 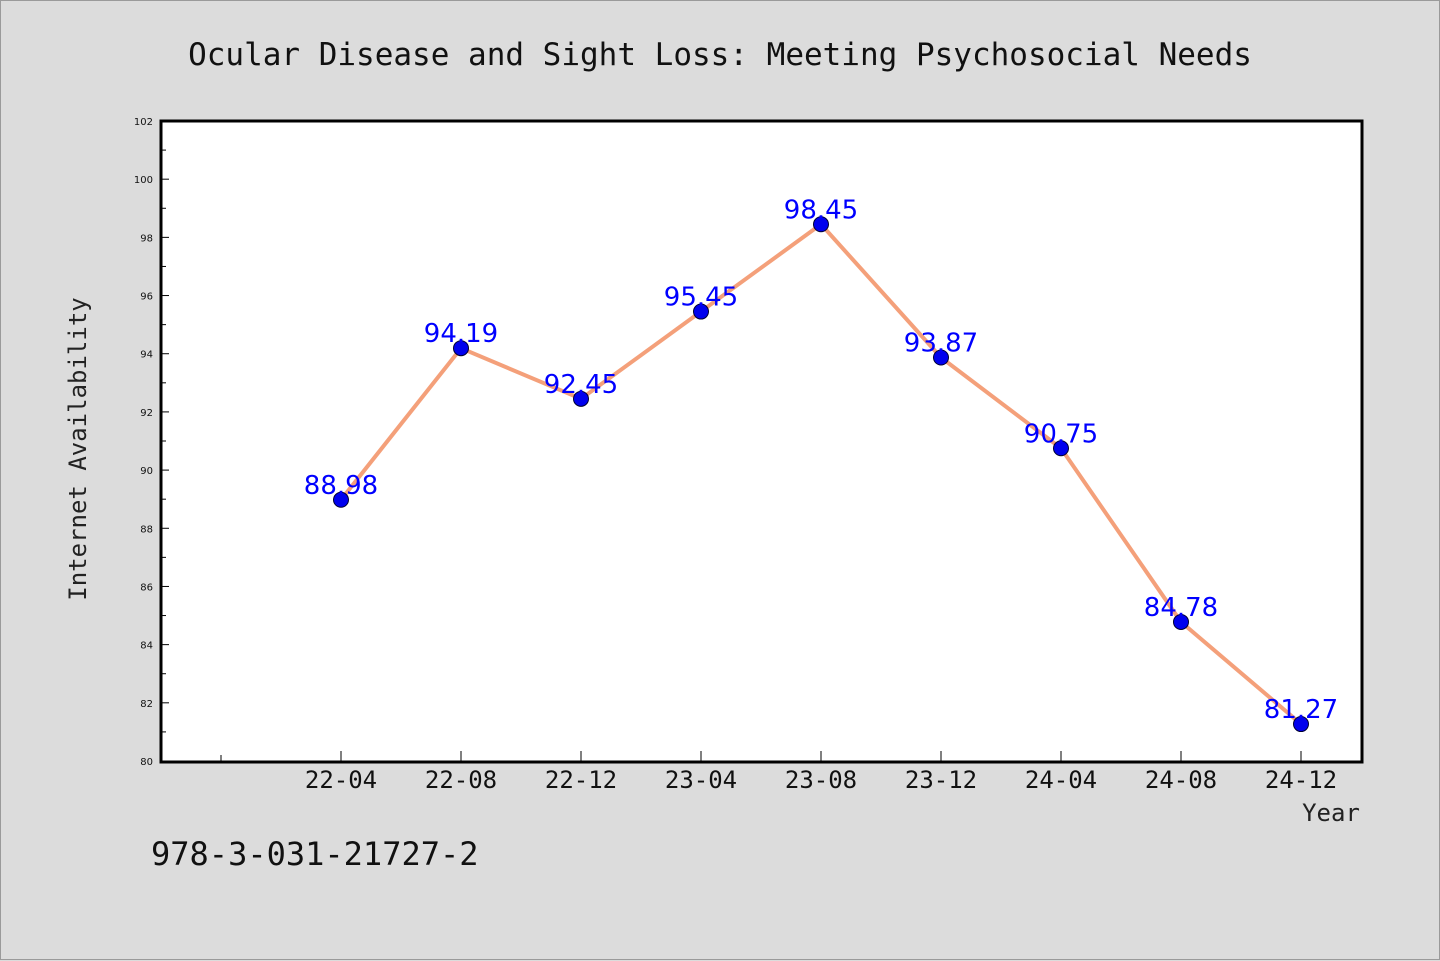 What do you see at coordinates (941, 344) in the screenshot?
I see `data-label: 93.87` at bounding box center [941, 344].